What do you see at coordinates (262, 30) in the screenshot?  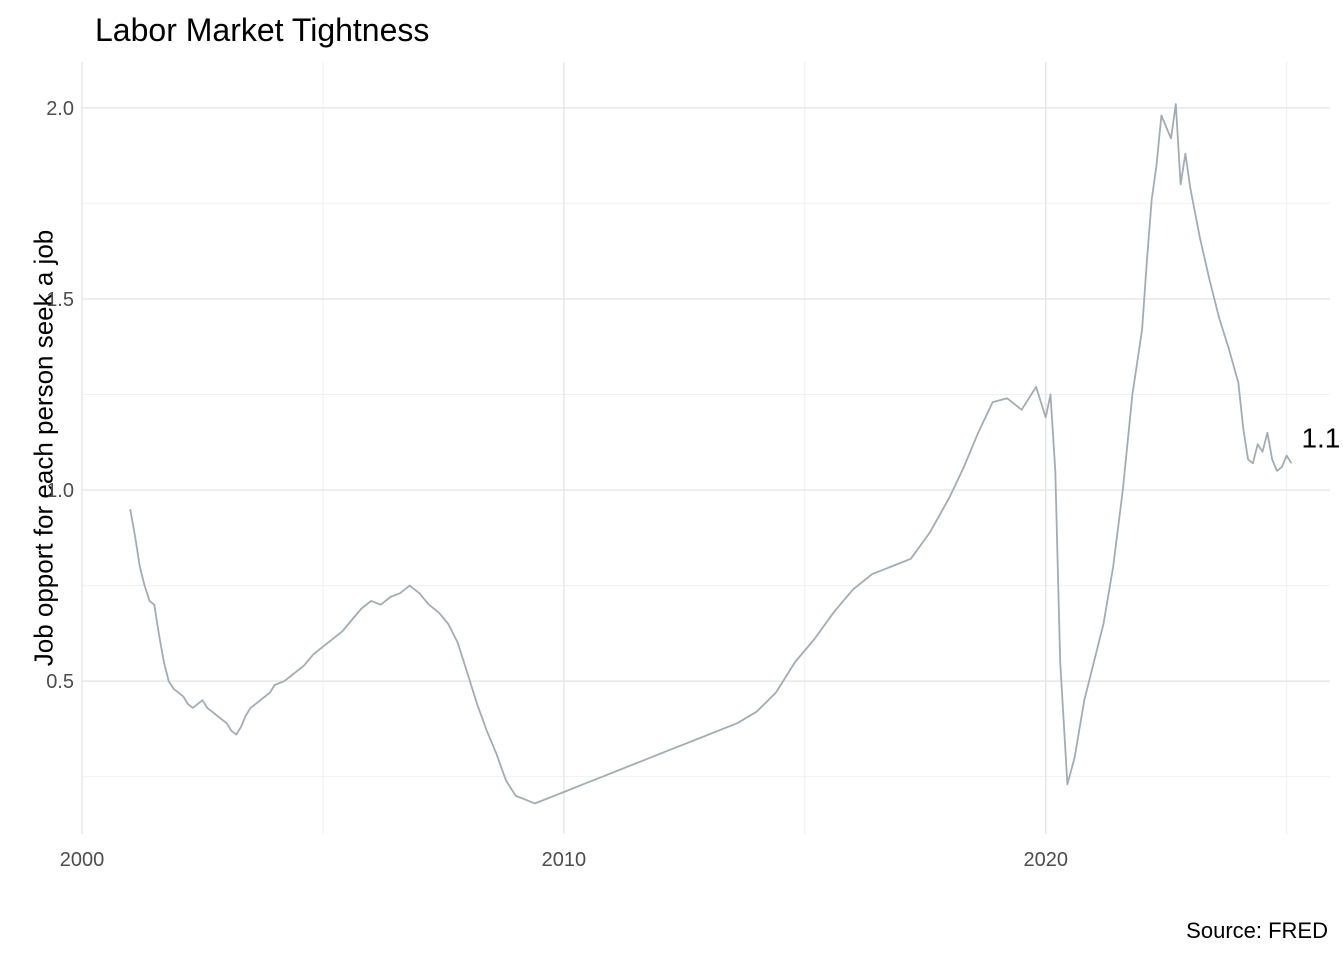 I see `chart-title: Labor Market Tightness` at bounding box center [262, 30].